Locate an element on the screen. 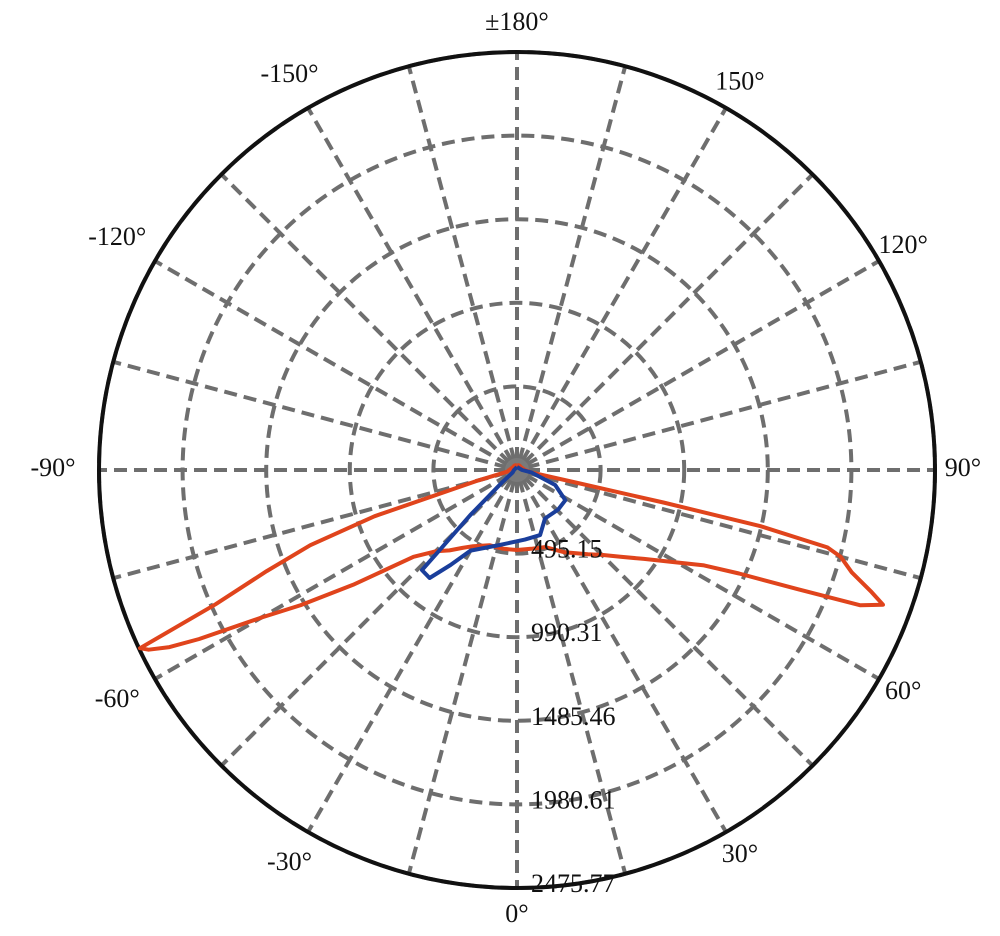 Image resolution: width=1000 pixels, height=936 pixels. theta-tick-label: -60° is located at coordinates (117, 698).